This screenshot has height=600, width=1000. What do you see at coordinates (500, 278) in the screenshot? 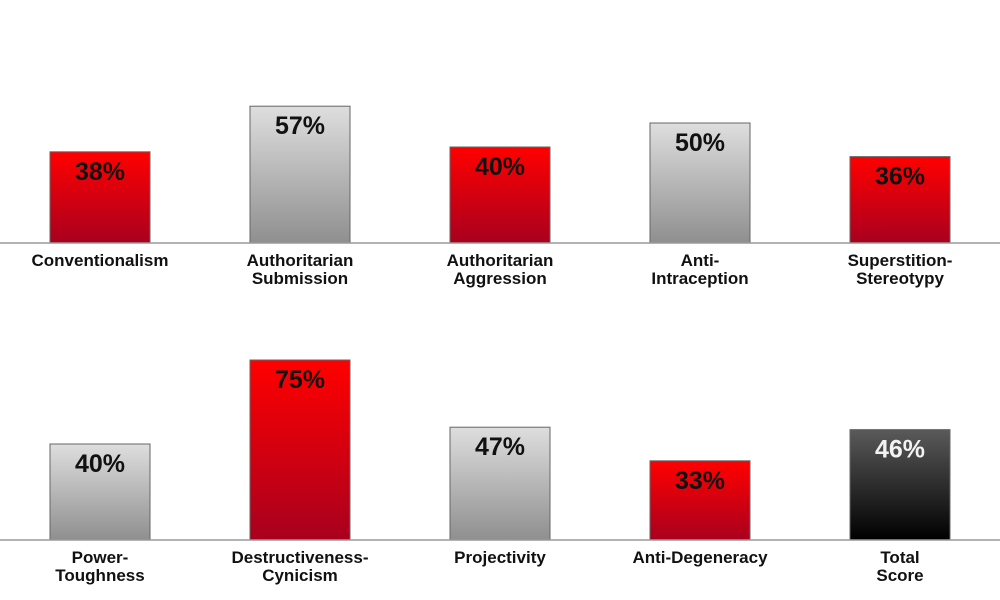
I see `category-label-line: Aggression` at bounding box center [500, 278].